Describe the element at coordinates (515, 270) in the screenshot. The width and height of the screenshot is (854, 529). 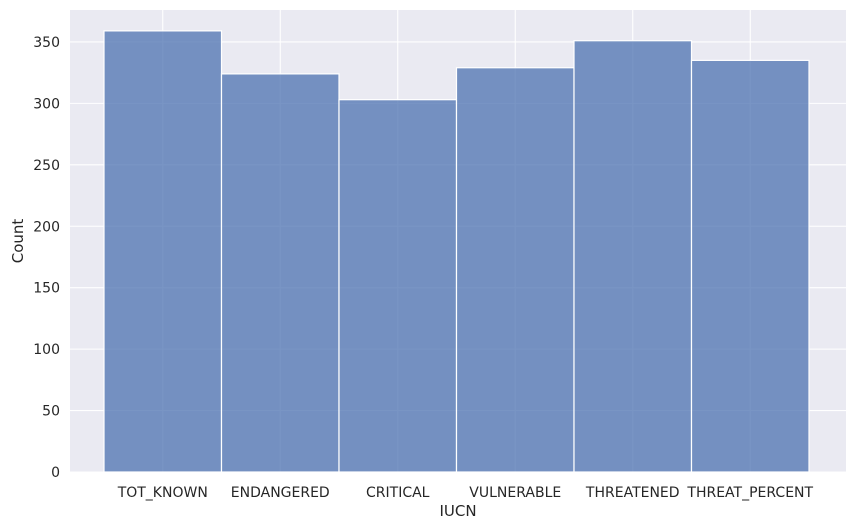
I see `bar-vulnerable` at that location.